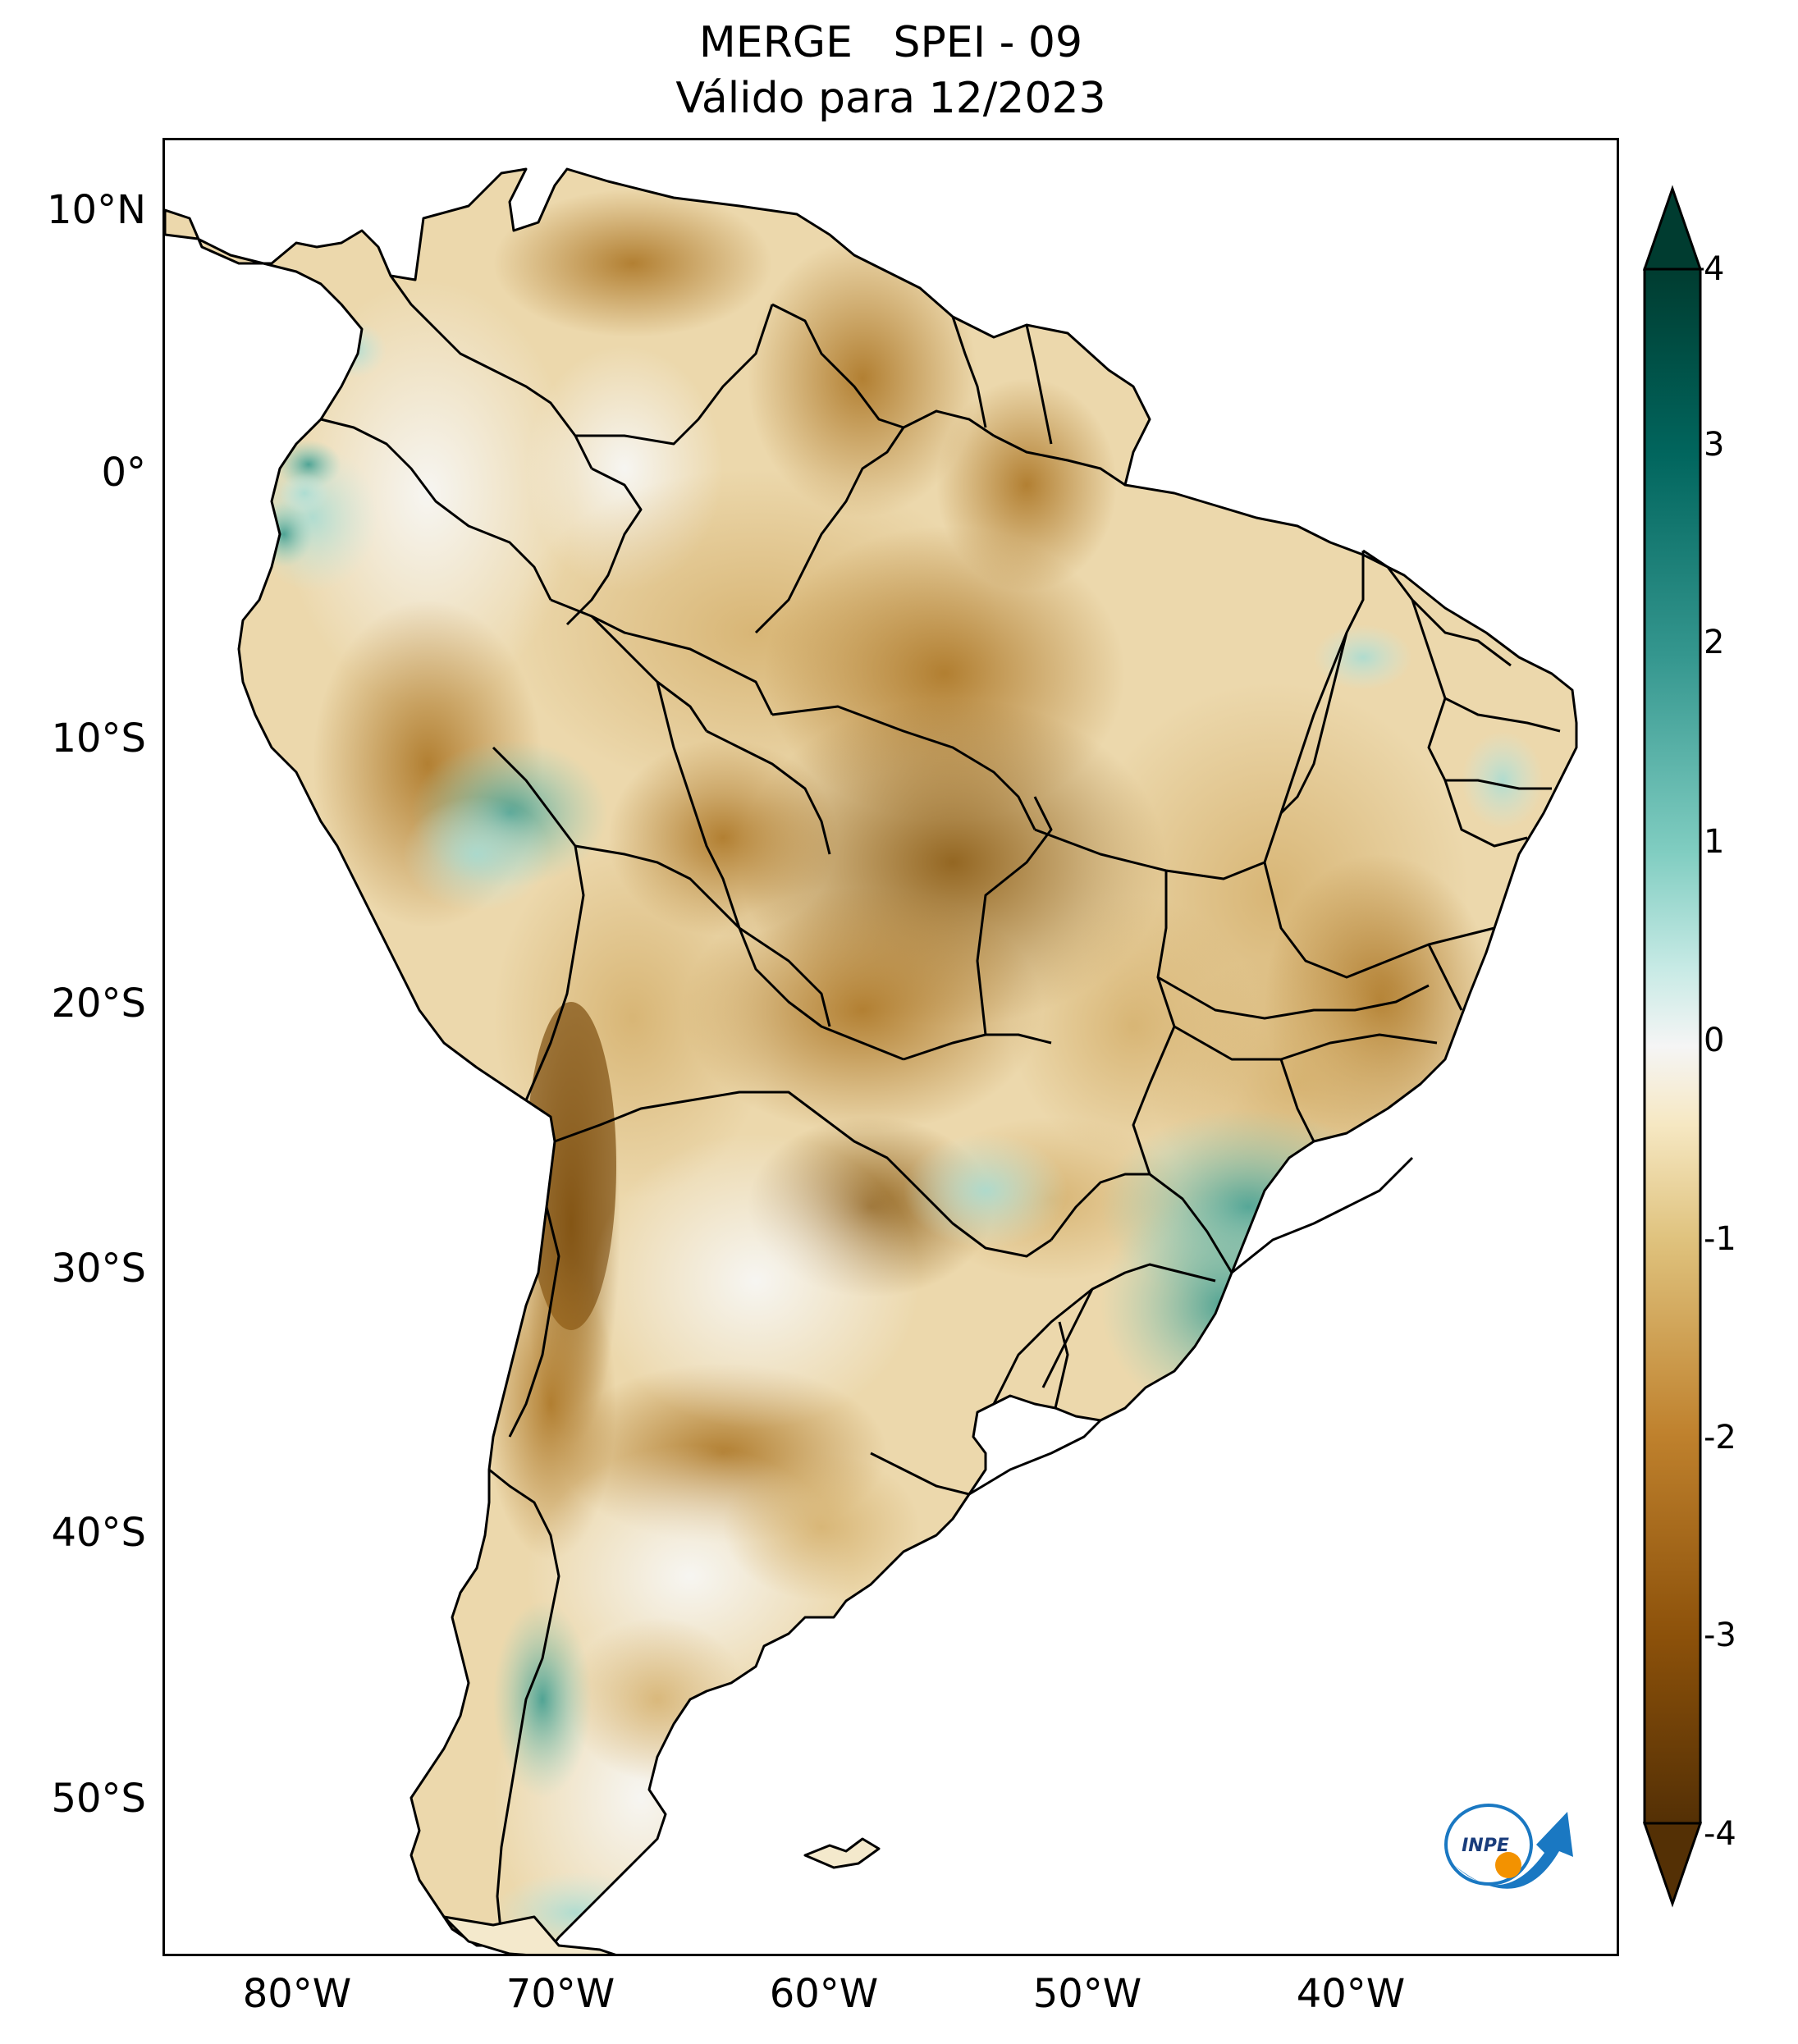 This screenshot has width=1798, height=2044. What do you see at coordinates (1714, 445) in the screenshot?
I see `colorbar-tick-3: 3` at bounding box center [1714, 445].